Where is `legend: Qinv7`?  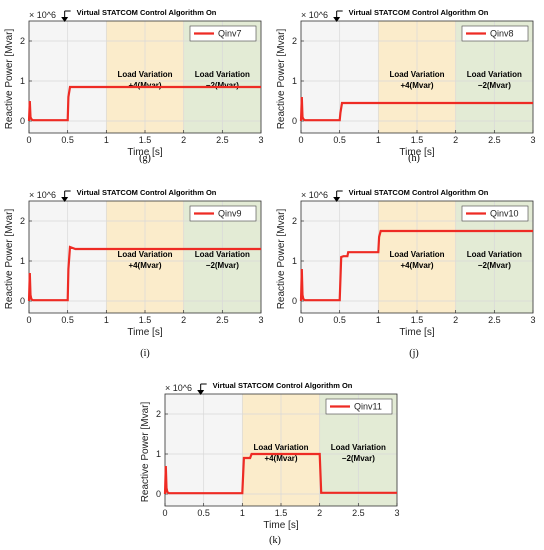
legend: Qinv7 is located at coordinates (223, 33).